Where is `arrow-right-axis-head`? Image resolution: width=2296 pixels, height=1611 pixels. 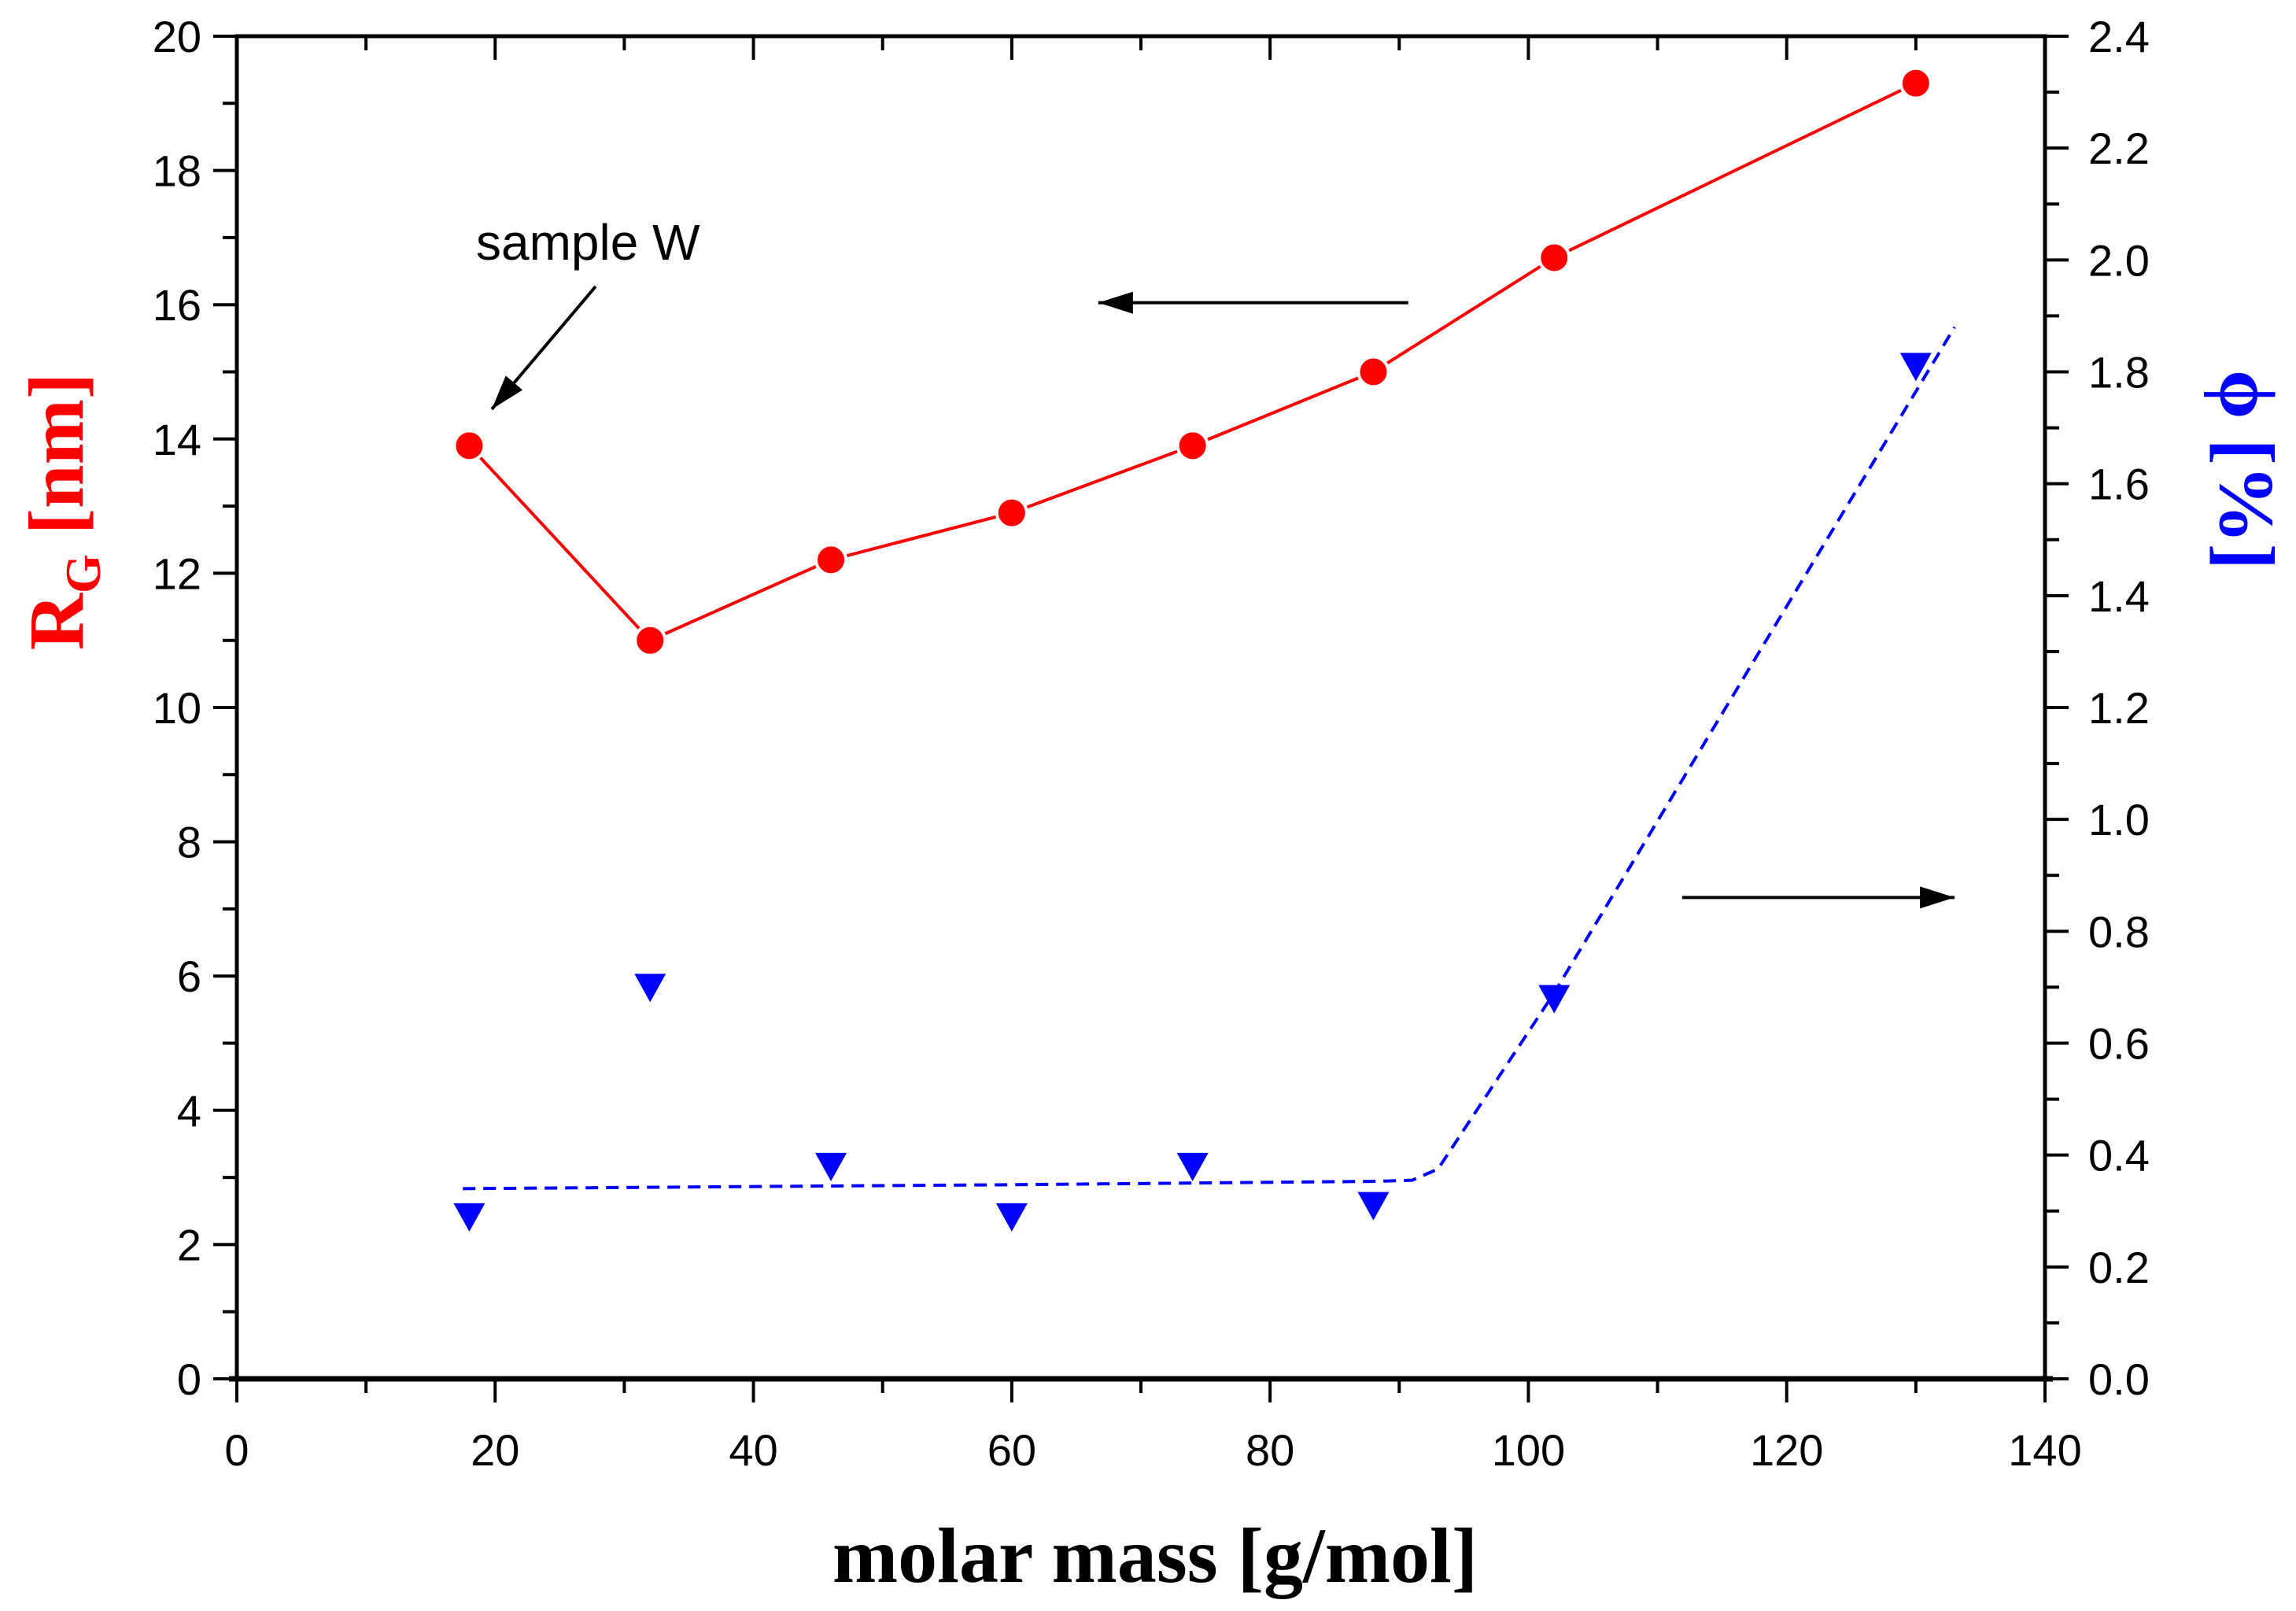 arrow-right-axis-head is located at coordinates (1937, 897).